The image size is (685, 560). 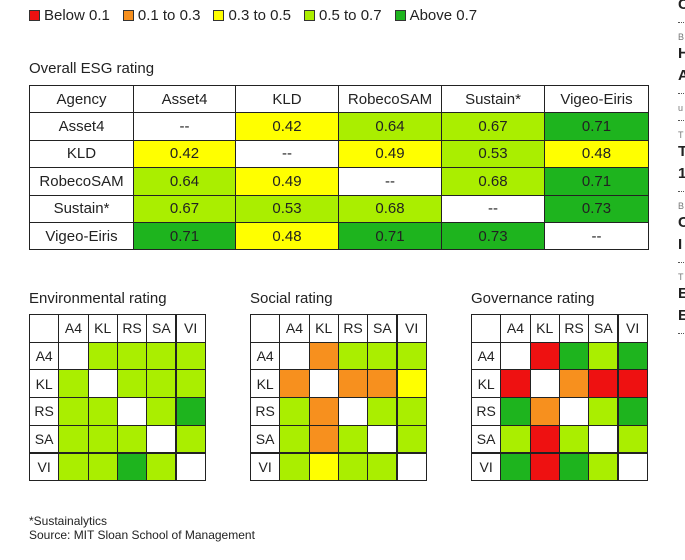 I want to click on header-cell: Sustain*, so click(x=493, y=99).